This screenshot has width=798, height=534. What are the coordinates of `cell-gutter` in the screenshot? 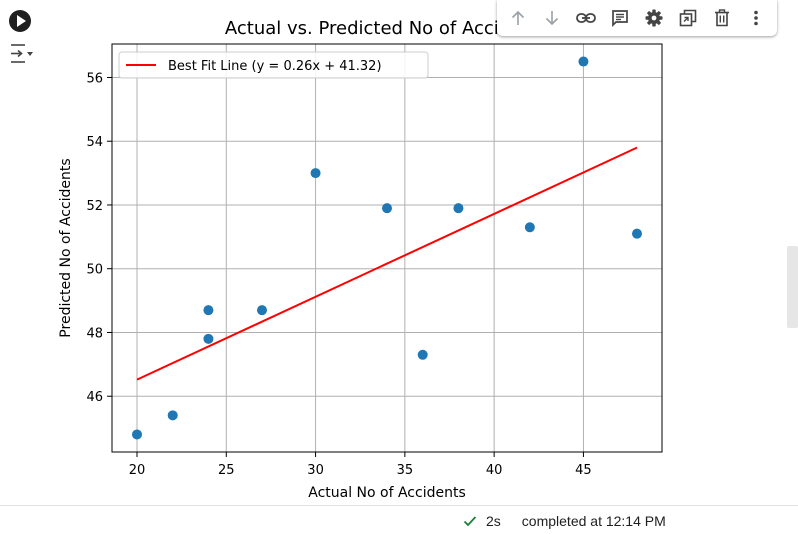 It's located at (22, 267).